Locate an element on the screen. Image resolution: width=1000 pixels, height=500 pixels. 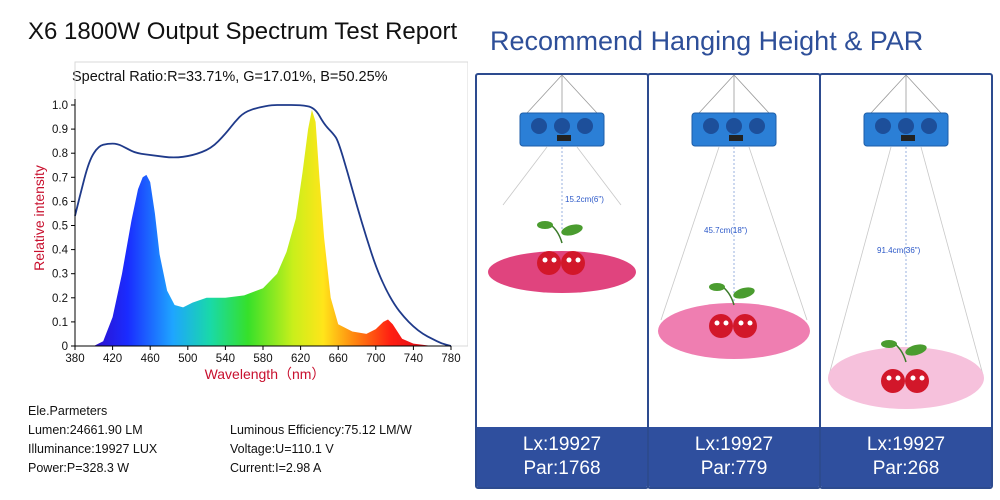
height-card-near: 15.2cm(6") Lx:19927 Par:1768 is located at coordinates (562, 281).